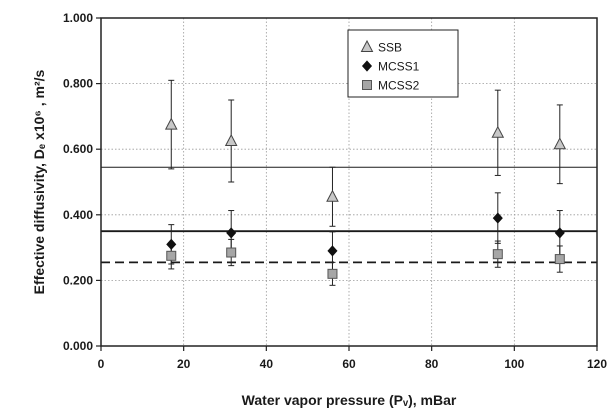 This screenshot has height=410, width=610. What do you see at coordinates (432, 364) in the screenshot?
I see `x-tick-label: 80` at bounding box center [432, 364].